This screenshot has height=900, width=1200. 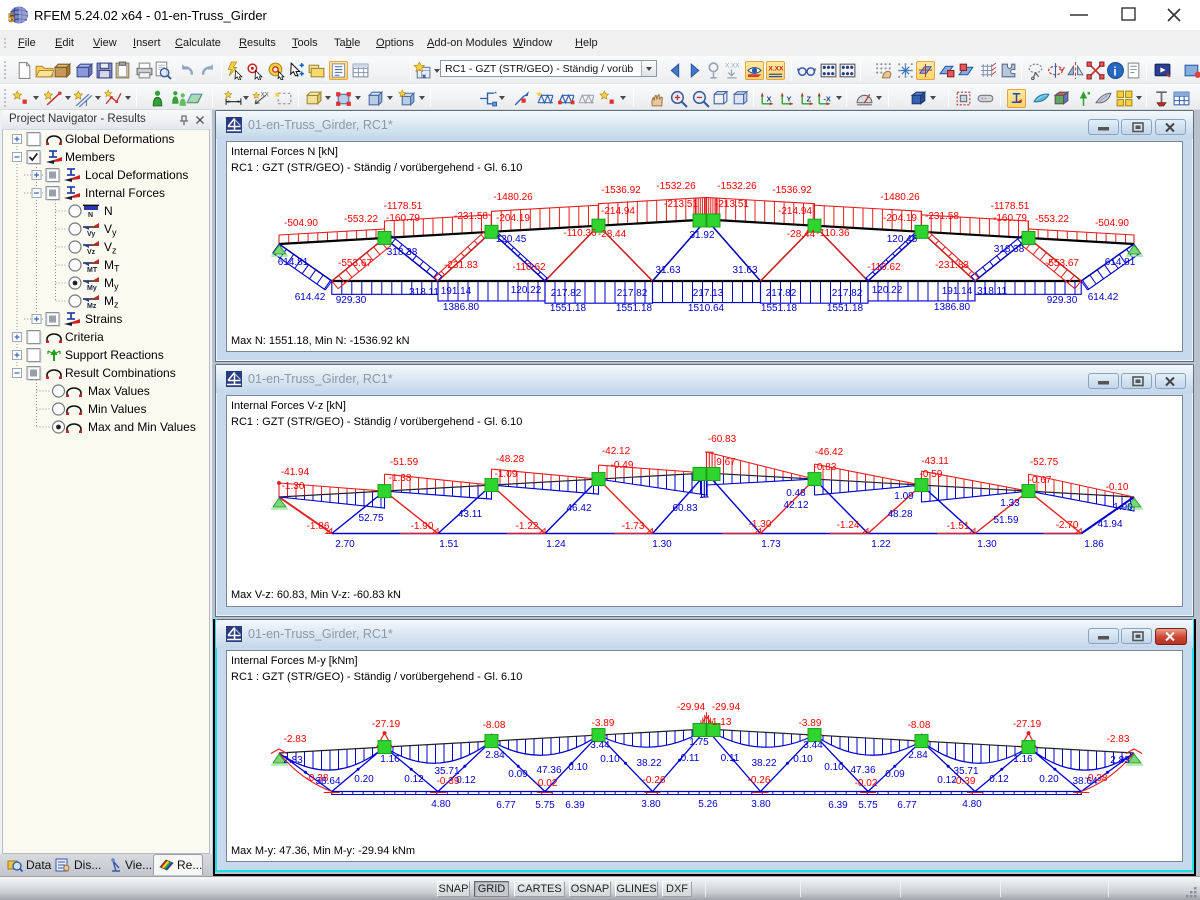 What do you see at coordinates (370, 518) in the screenshot?
I see `svg-text: 52.75` at bounding box center [370, 518].